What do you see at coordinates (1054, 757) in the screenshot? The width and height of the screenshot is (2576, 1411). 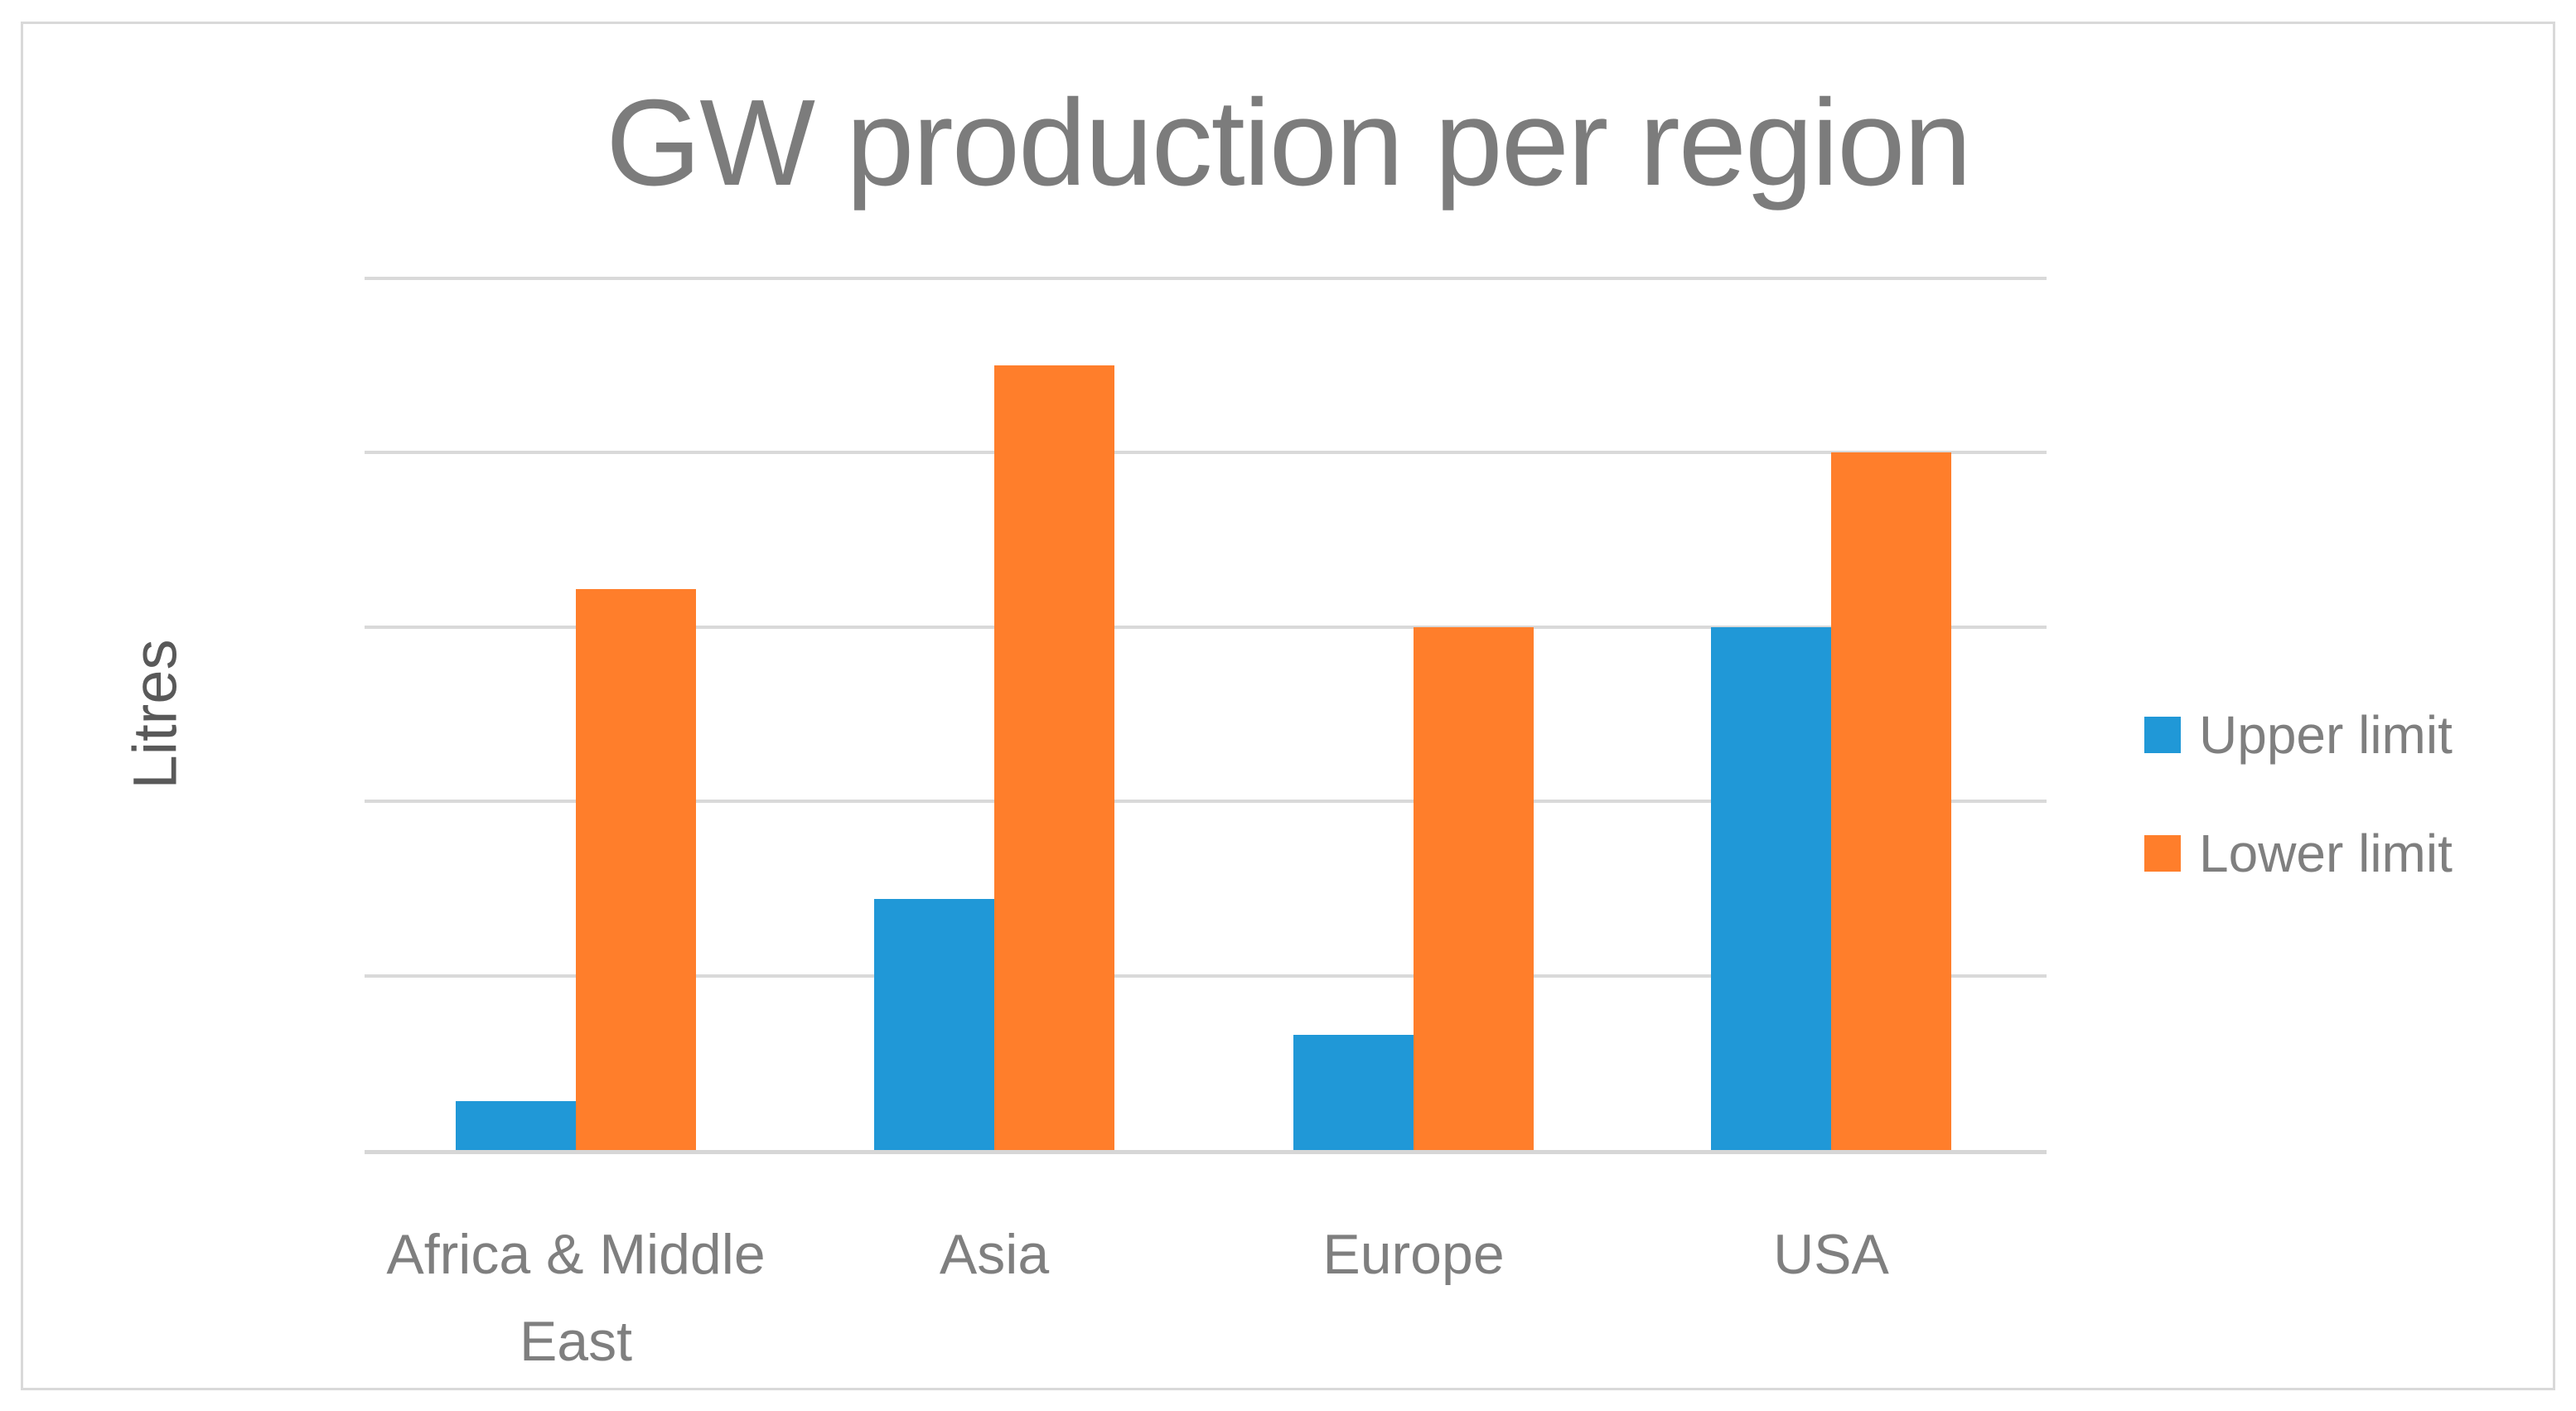 I see `bar-lower-limit-asia` at bounding box center [1054, 757].